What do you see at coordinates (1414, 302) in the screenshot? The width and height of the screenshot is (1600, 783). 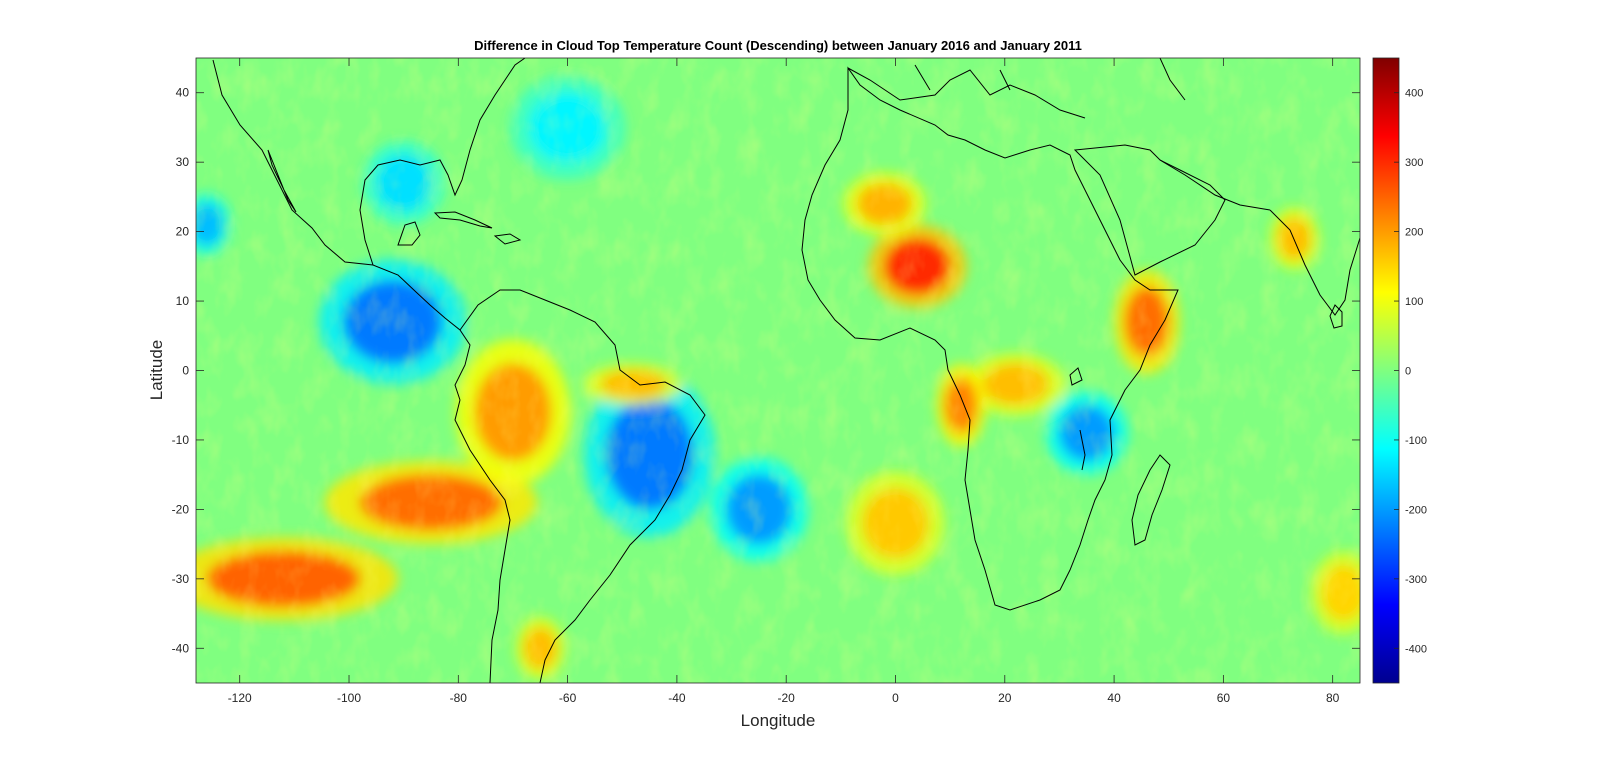 I see `colorbar-tick-label: 100` at bounding box center [1414, 302].